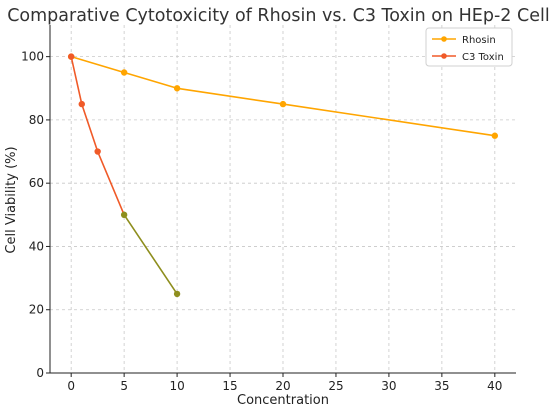 Image resolution: width=550 pixels, height=407 pixels. What do you see at coordinates (11, 199) in the screenshot?
I see `y-axis-label: Cell Viability (%)` at bounding box center [11, 199].